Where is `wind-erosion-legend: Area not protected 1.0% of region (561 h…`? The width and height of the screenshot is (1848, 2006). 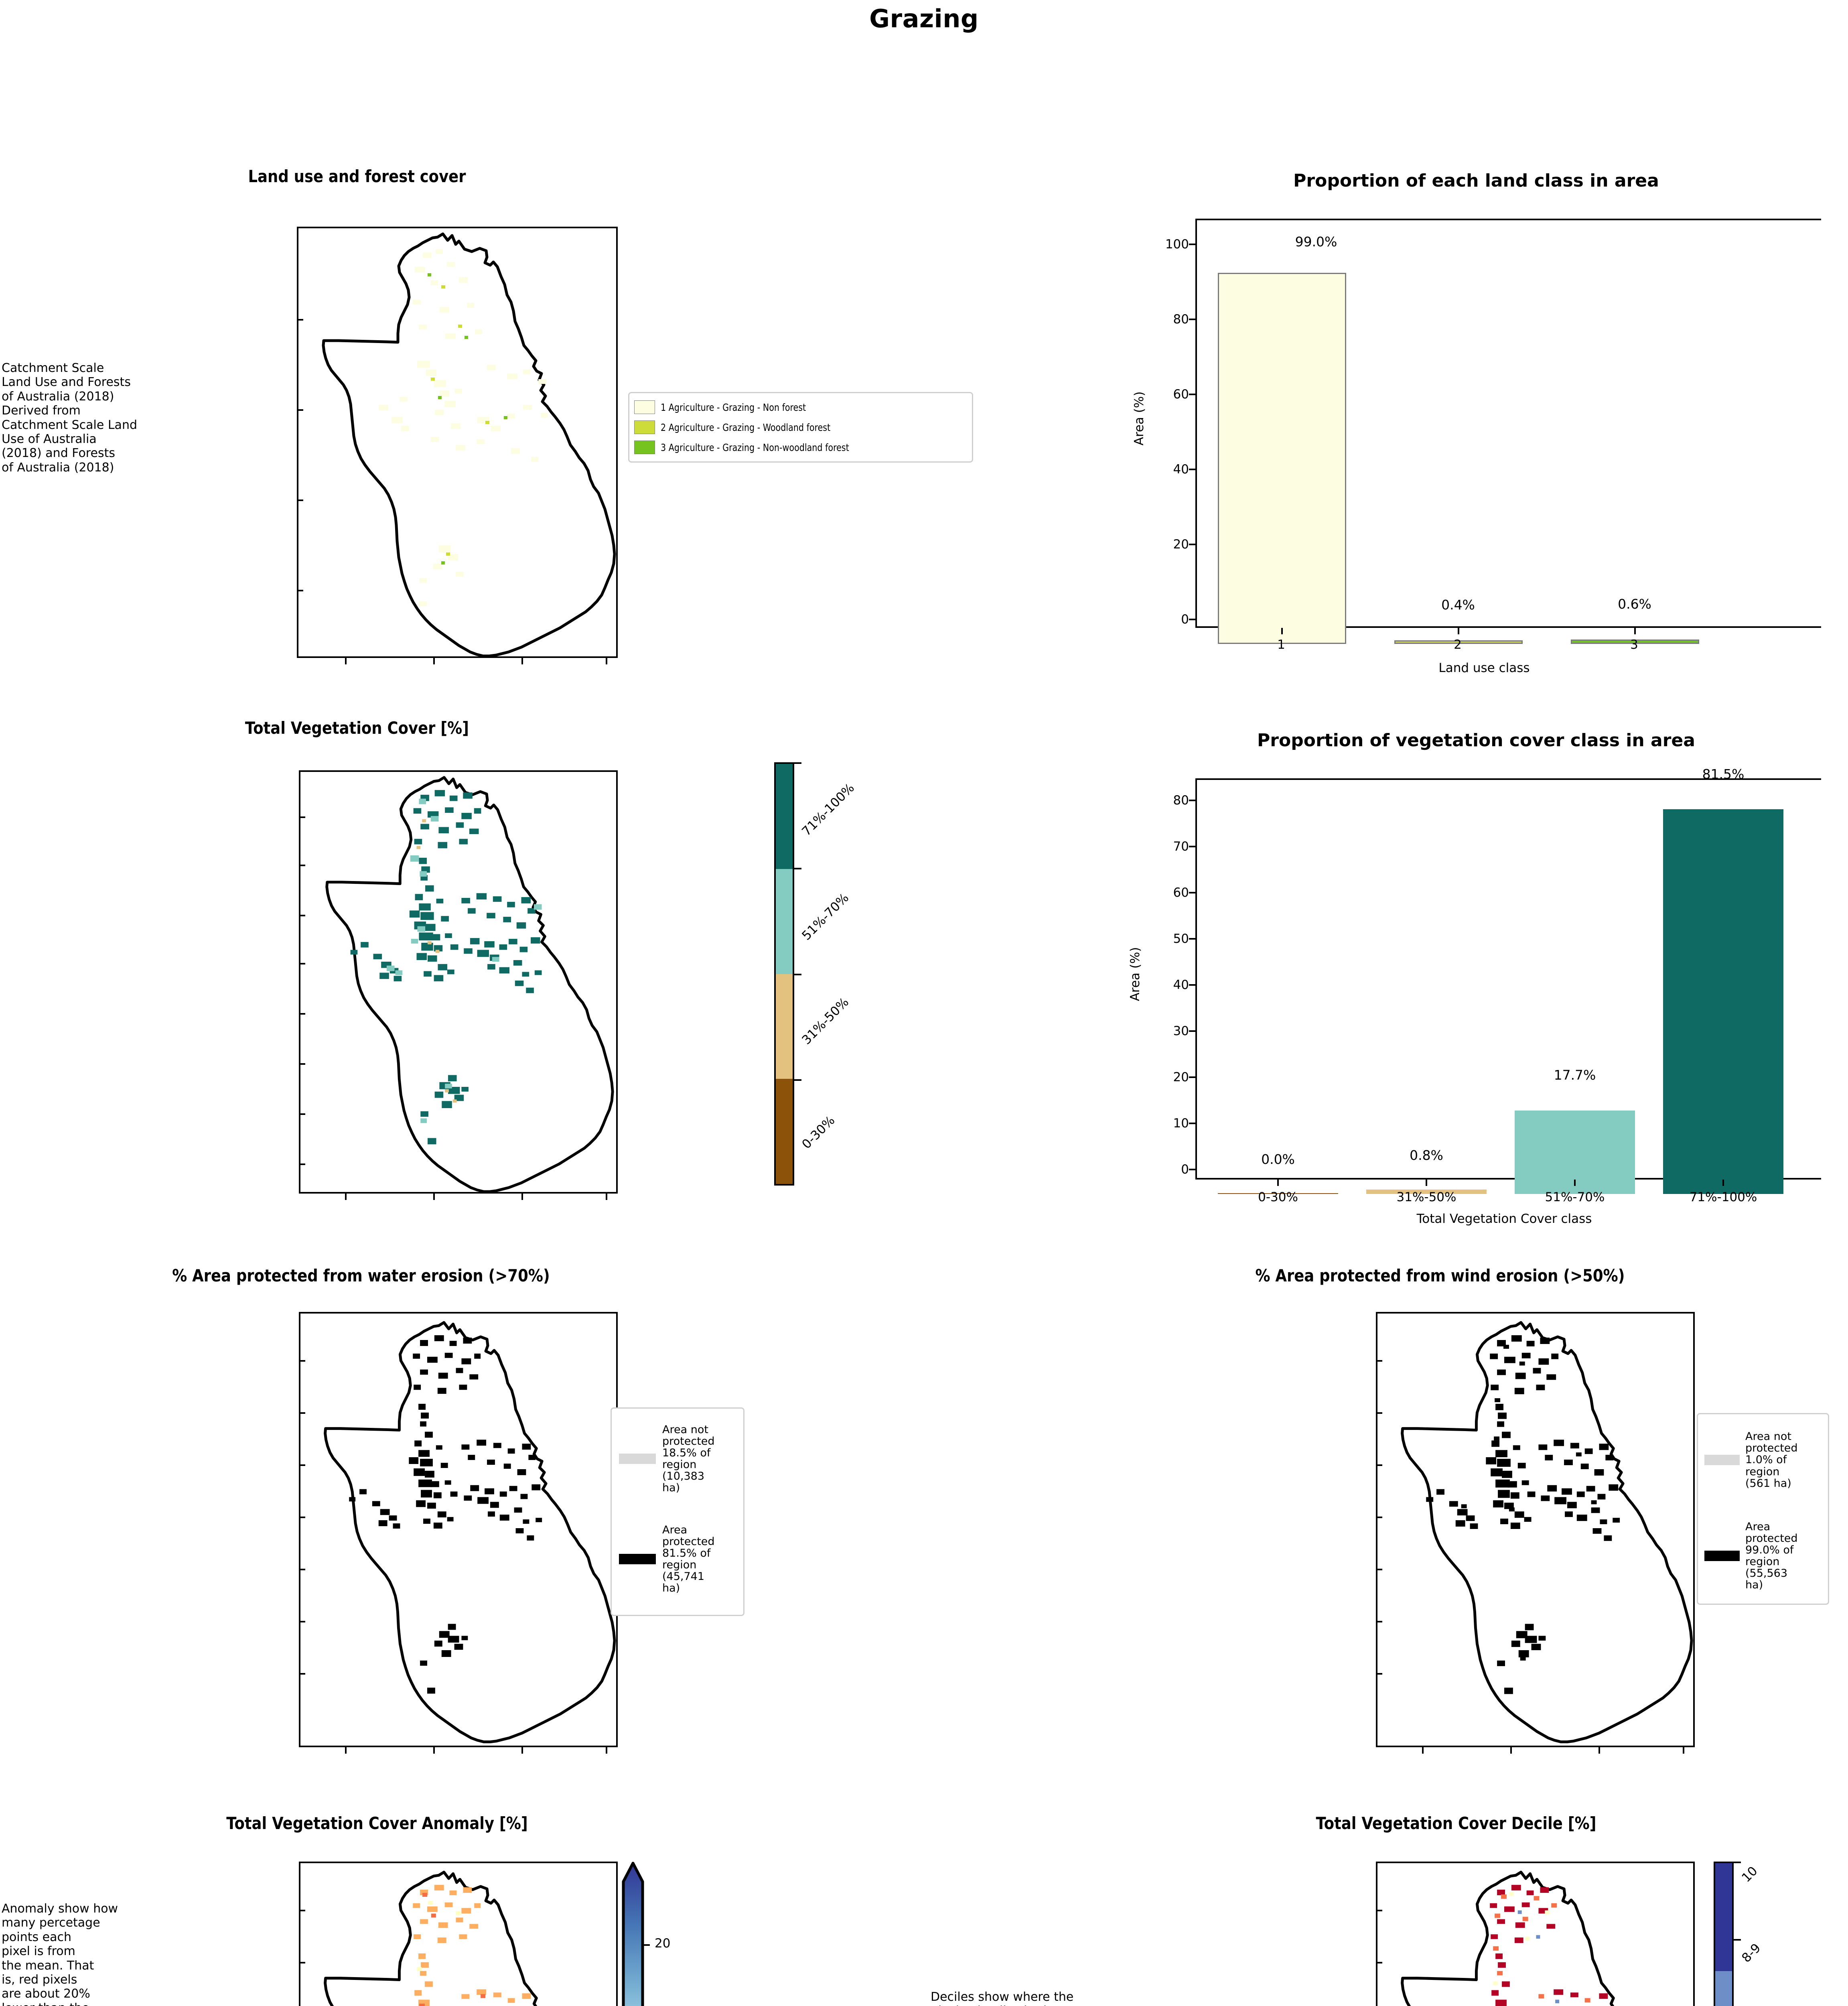 wind-erosion-legend: Area not protected 1.0% of region (561 h… is located at coordinates (1763, 1509).